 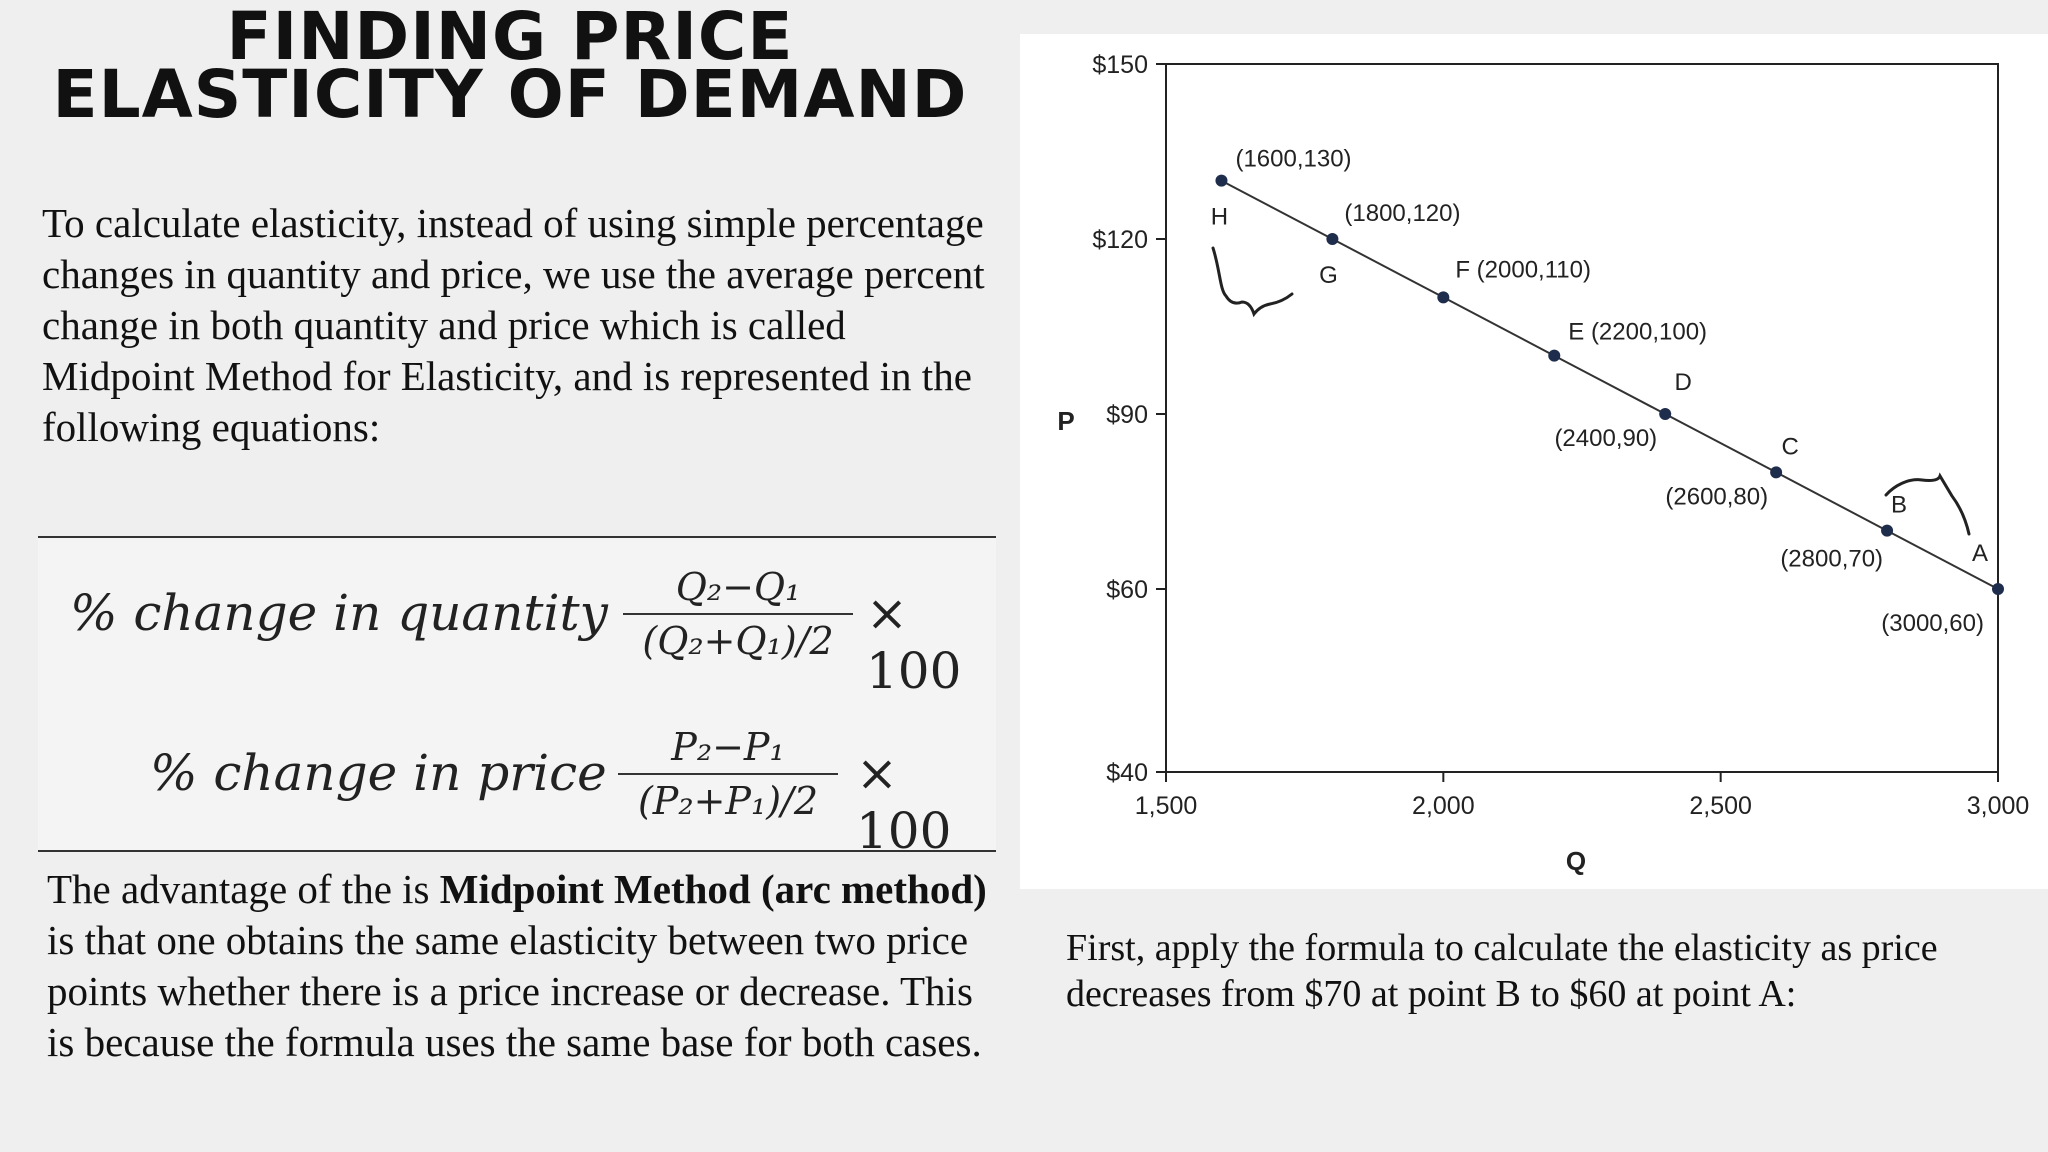 What do you see at coordinates (738, 587) in the screenshot?
I see `formula-quantity-numerator: Q₂−Q₁` at bounding box center [738, 587].